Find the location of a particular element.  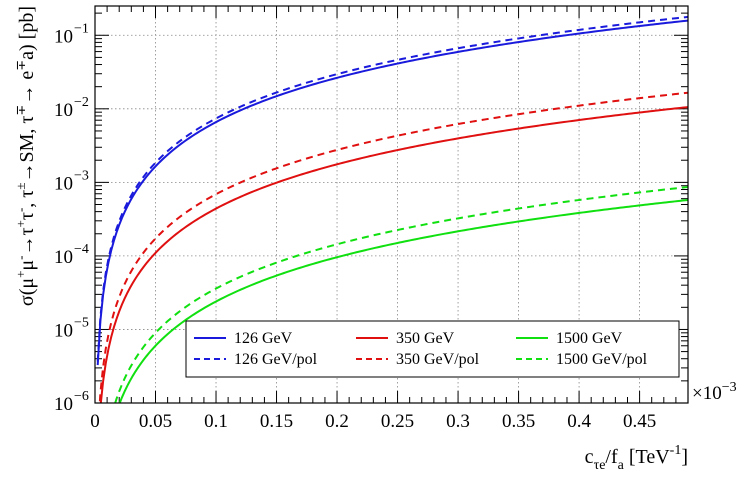

x-tick-label: 0.3 is located at coordinates (458, 421).